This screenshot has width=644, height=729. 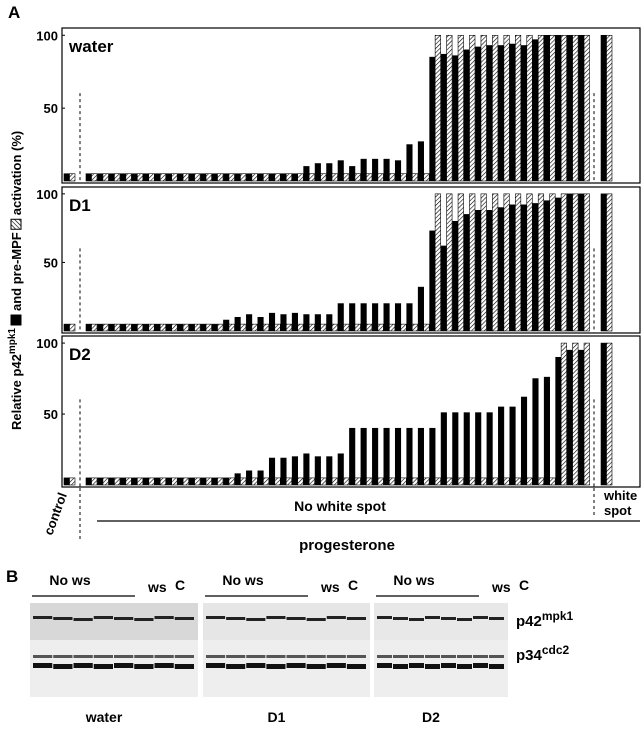 I want to click on y-label-part: and pre-MPF, so click(x=16, y=271).